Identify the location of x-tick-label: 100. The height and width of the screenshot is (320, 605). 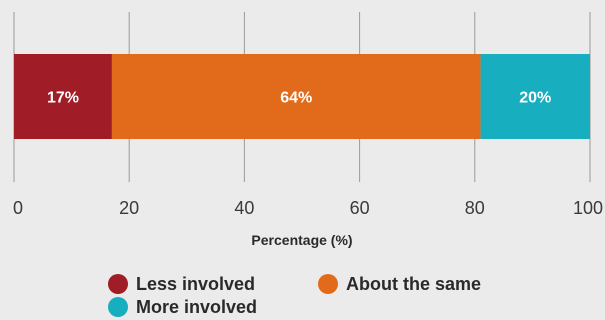
(588, 208).